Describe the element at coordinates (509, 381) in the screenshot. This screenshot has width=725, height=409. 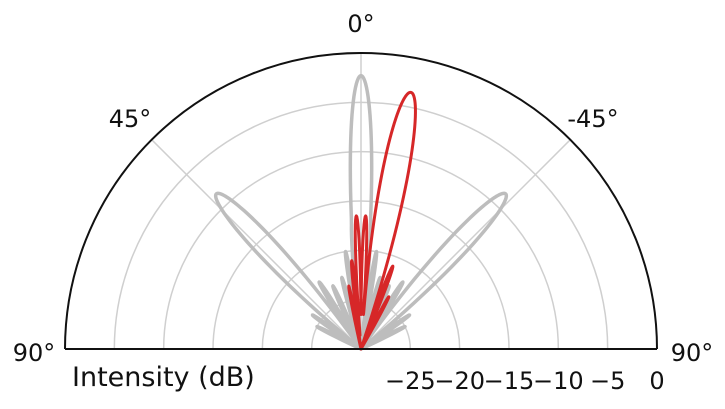
I see `radial-tick-label: −15` at that location.